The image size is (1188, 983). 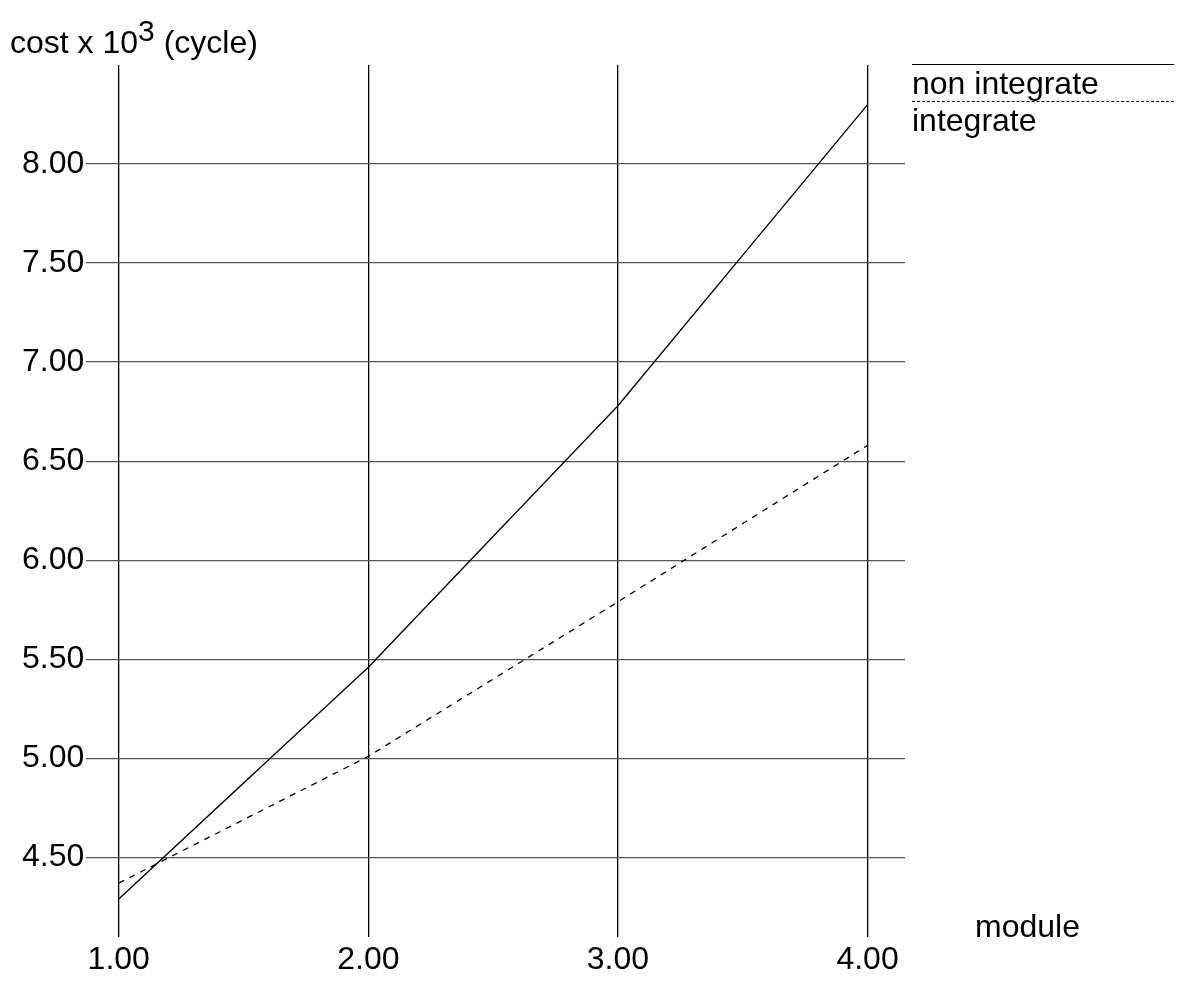 I want to click on y-tick-label: 5.50, so click(x=53, y=657).